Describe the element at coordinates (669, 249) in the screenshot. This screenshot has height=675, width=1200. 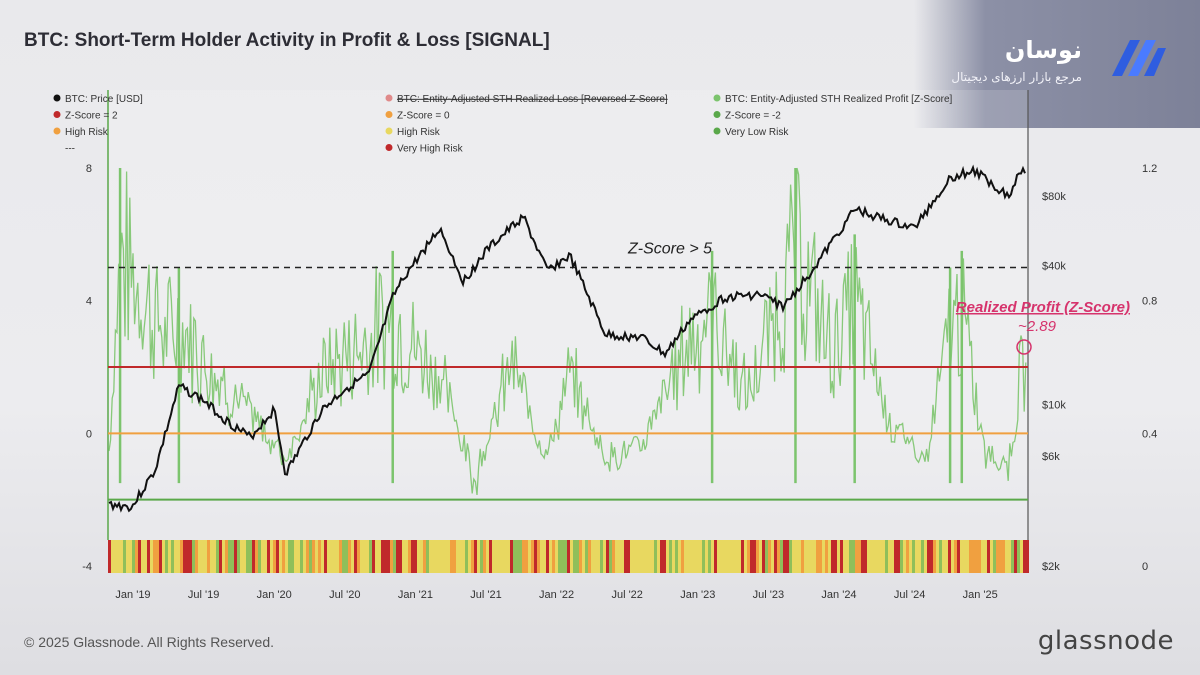
I see `reference-line-label: Z-Score > 5` at that location.